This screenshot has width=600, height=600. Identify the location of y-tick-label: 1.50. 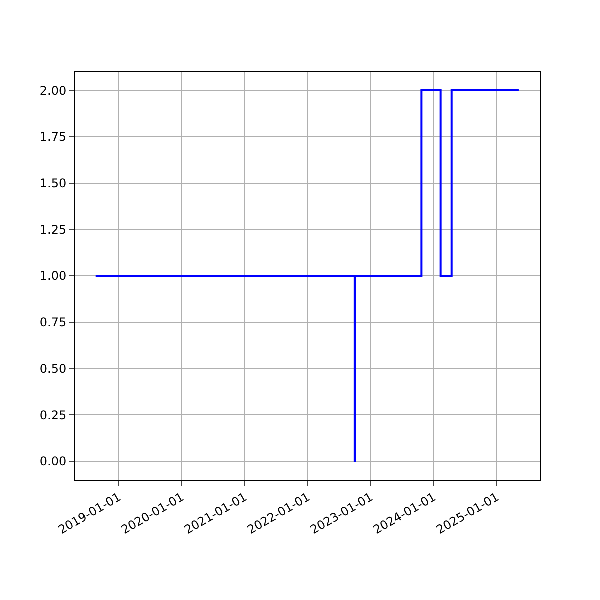
(53, 183).